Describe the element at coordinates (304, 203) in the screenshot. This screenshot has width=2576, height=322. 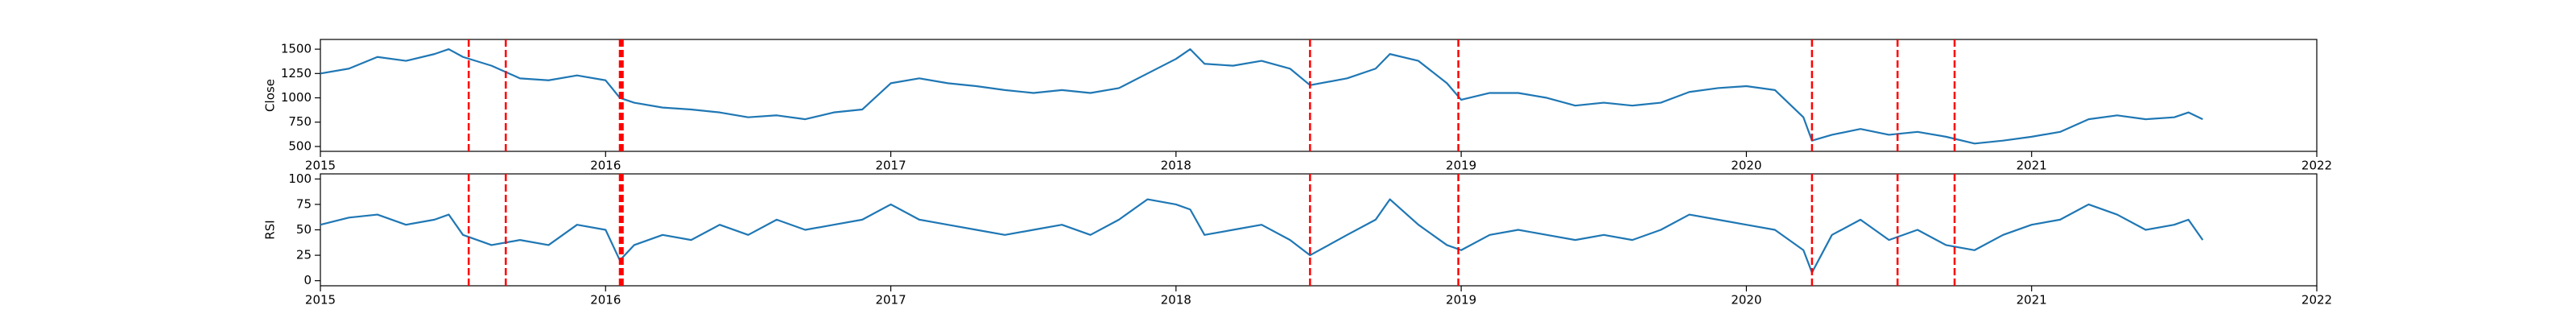
I see `y-tick-label: 75` at that location.